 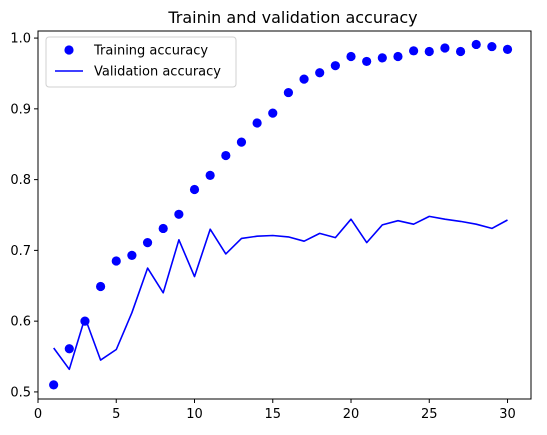 What do you see at coordinates (351, 414) in the screenshot?
I see `x-tick-label: 20` at bounding box center [351, 414].